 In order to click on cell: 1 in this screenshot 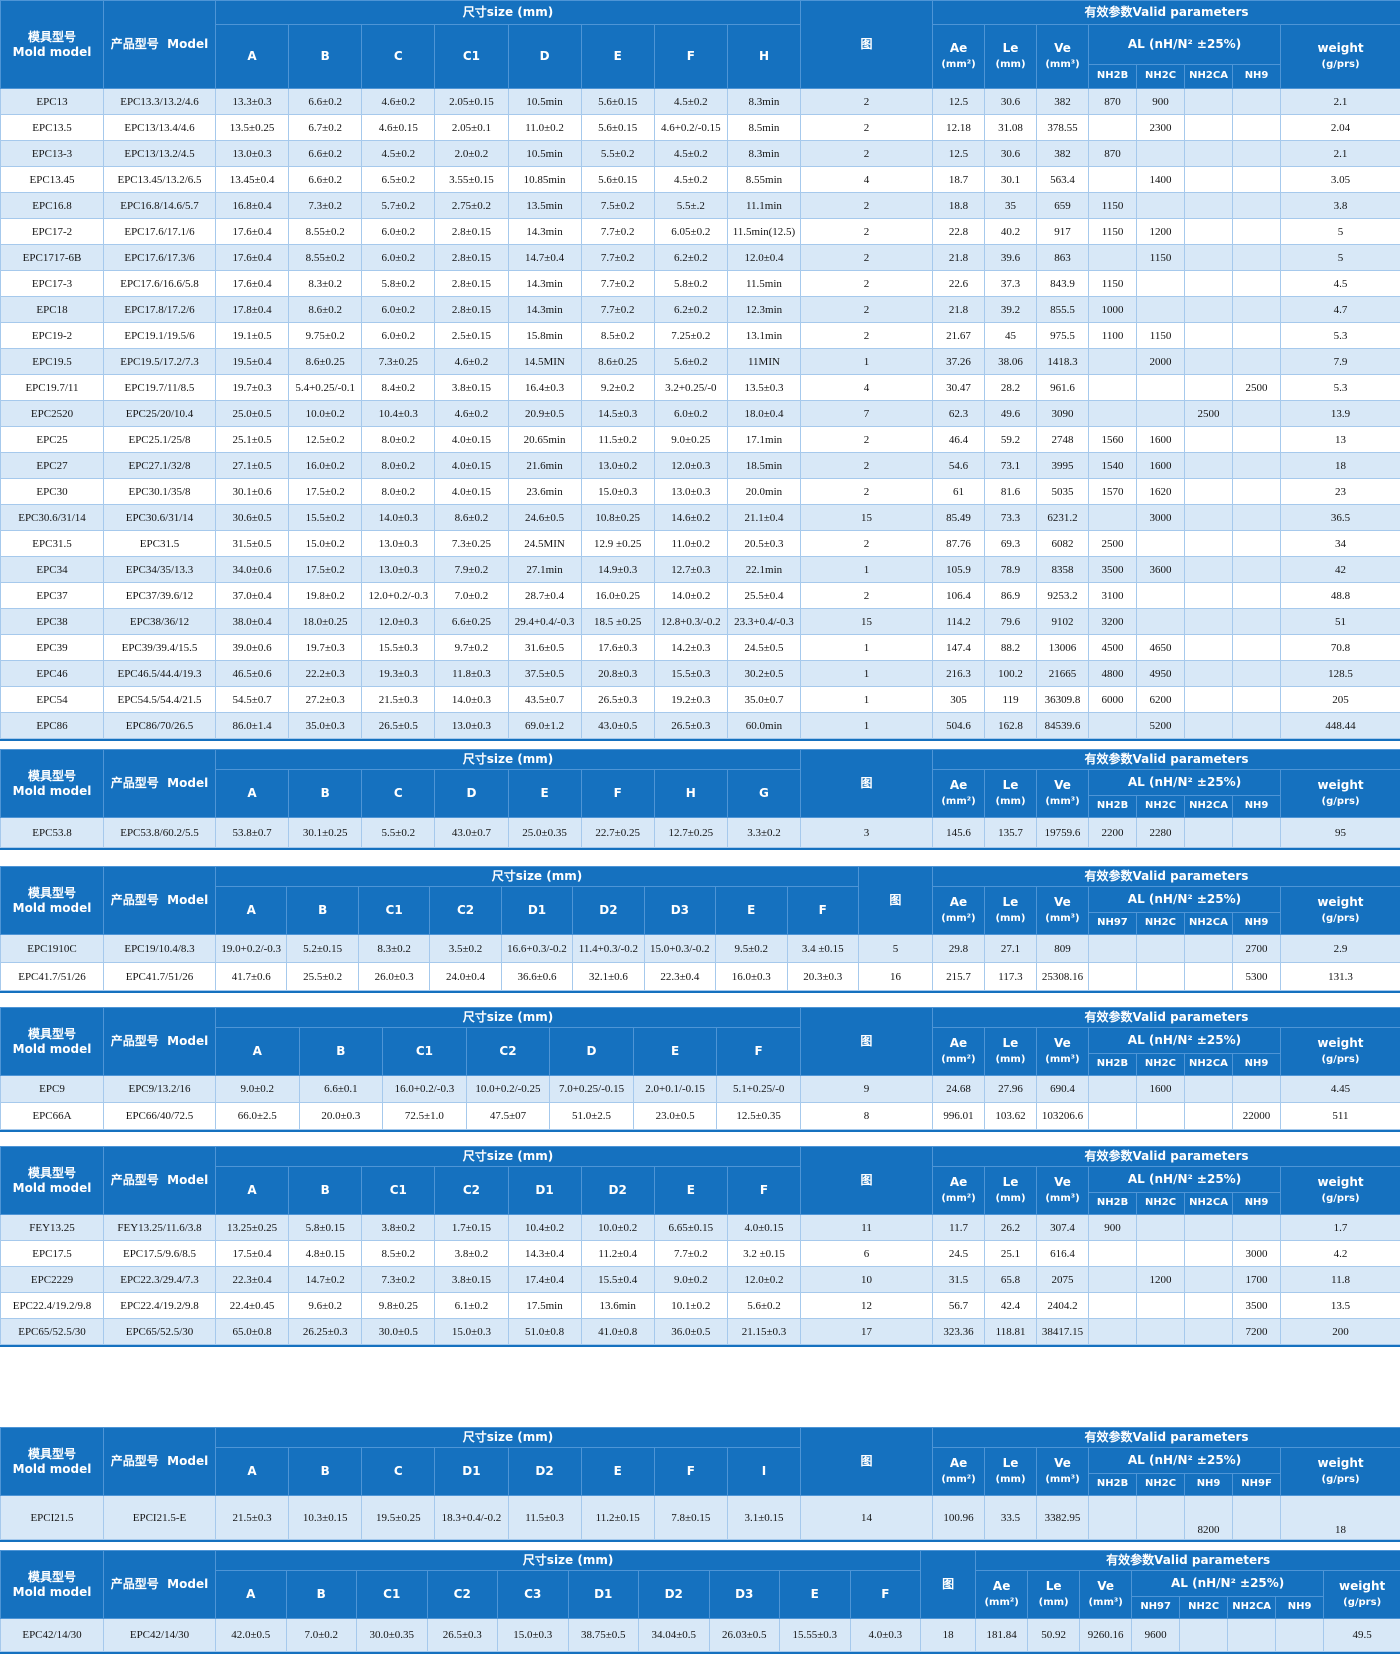, I will do `click(867, 570)`.